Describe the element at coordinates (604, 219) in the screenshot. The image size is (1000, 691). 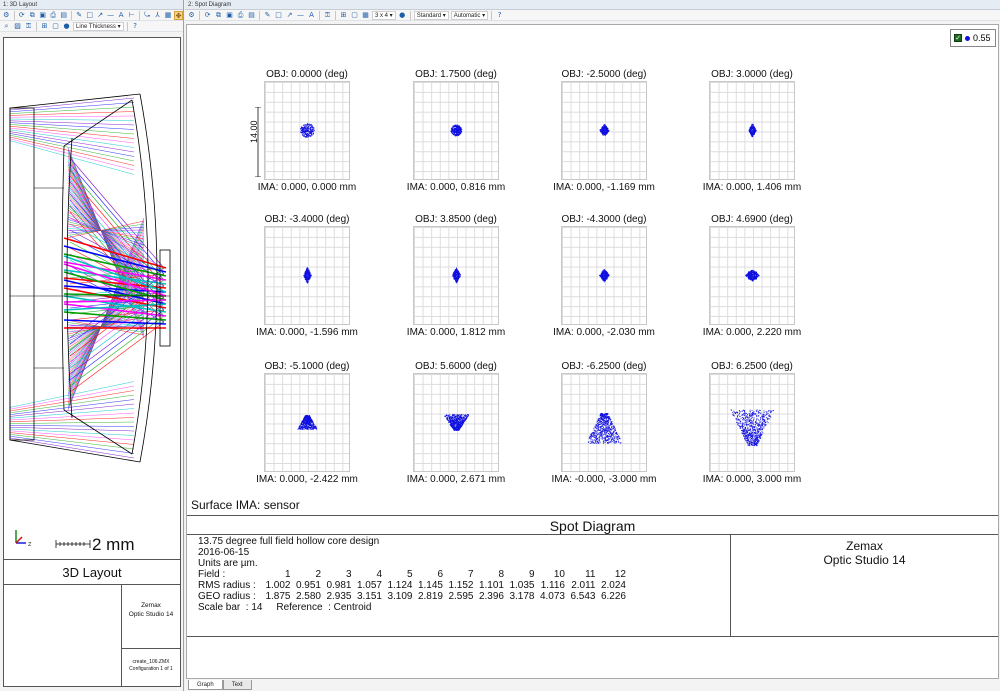
I see `spot-object-label: OBJ: -4.3000 (deg)` at that location.